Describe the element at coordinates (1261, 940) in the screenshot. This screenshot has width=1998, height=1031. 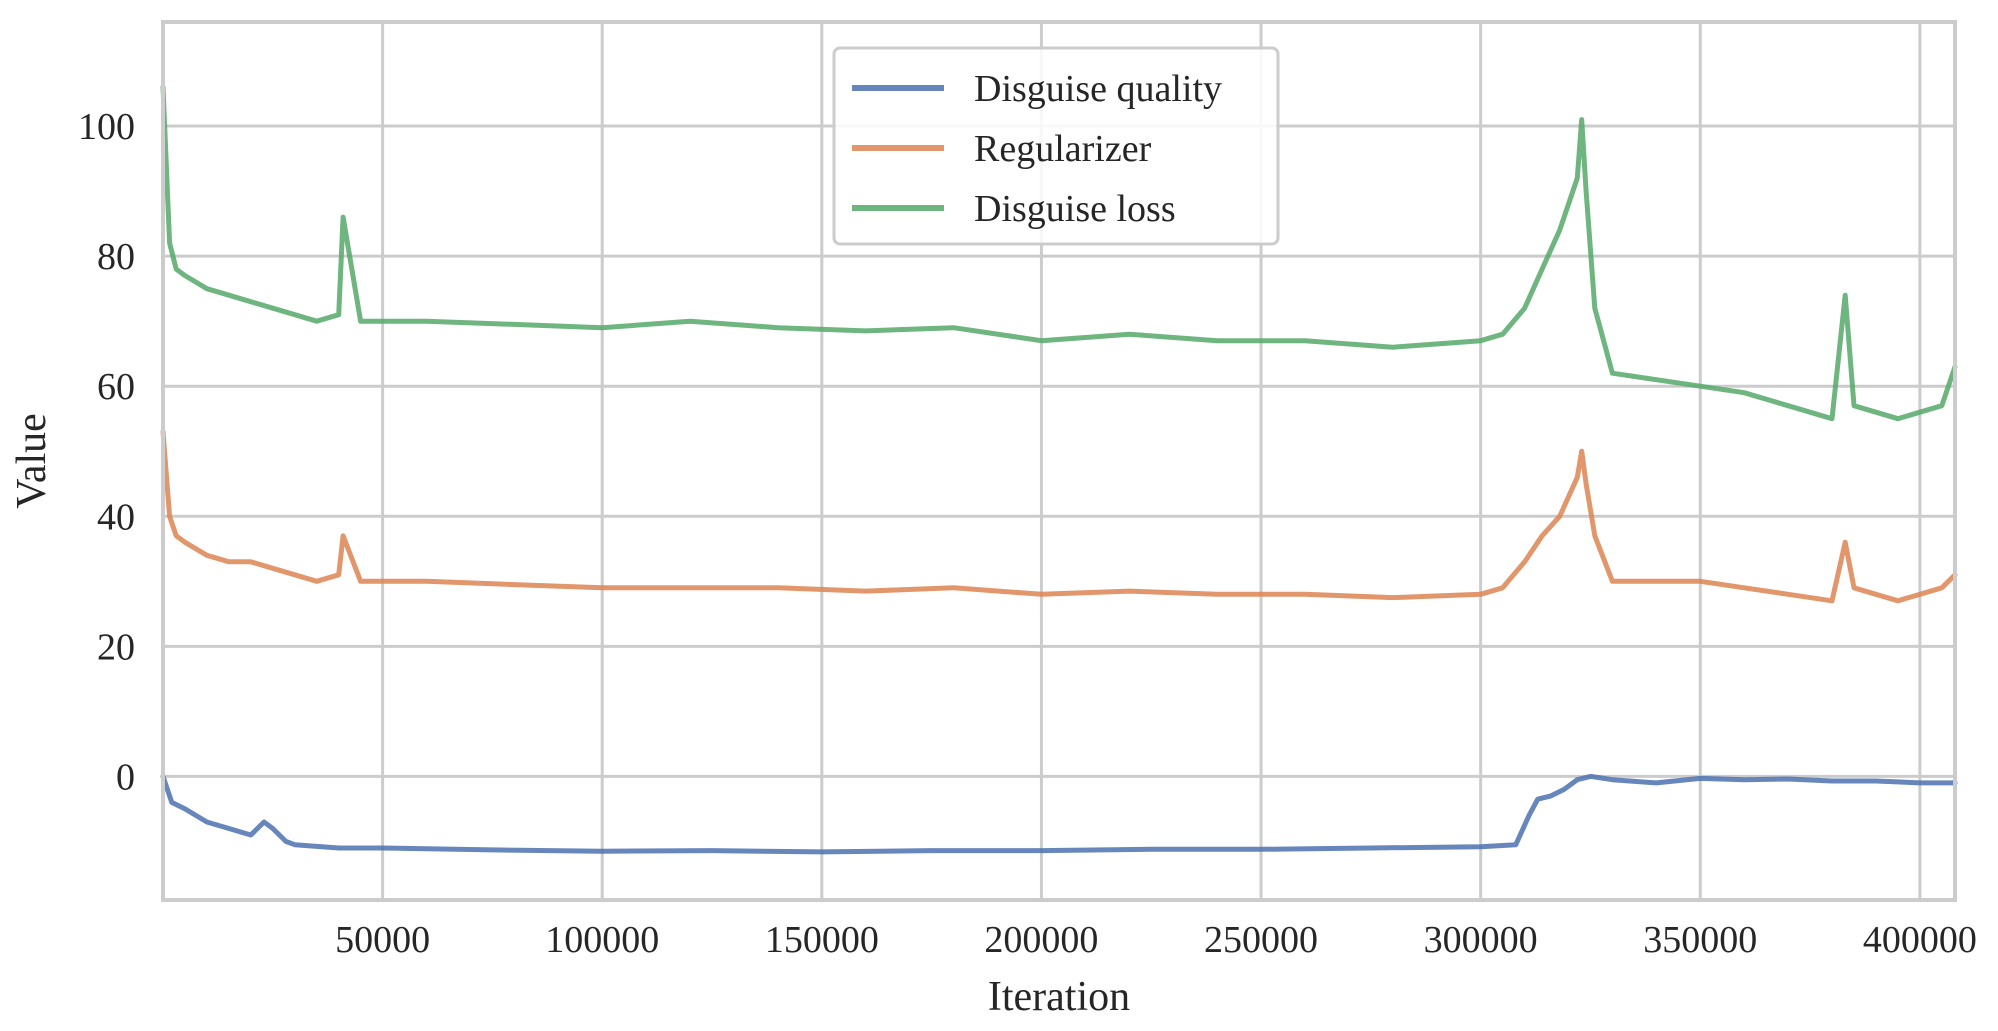
I see `x-tick-label: 250000` at that location.